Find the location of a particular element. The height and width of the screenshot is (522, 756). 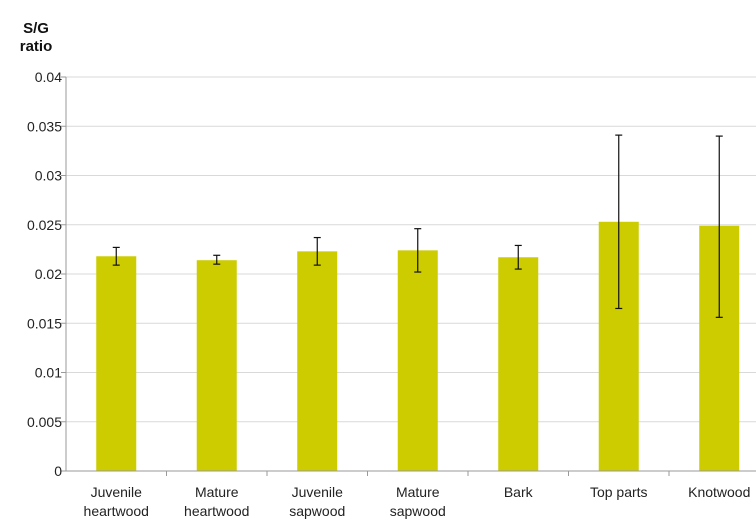

y-tick-label: 0.035 is located at coordinates (44, 126).